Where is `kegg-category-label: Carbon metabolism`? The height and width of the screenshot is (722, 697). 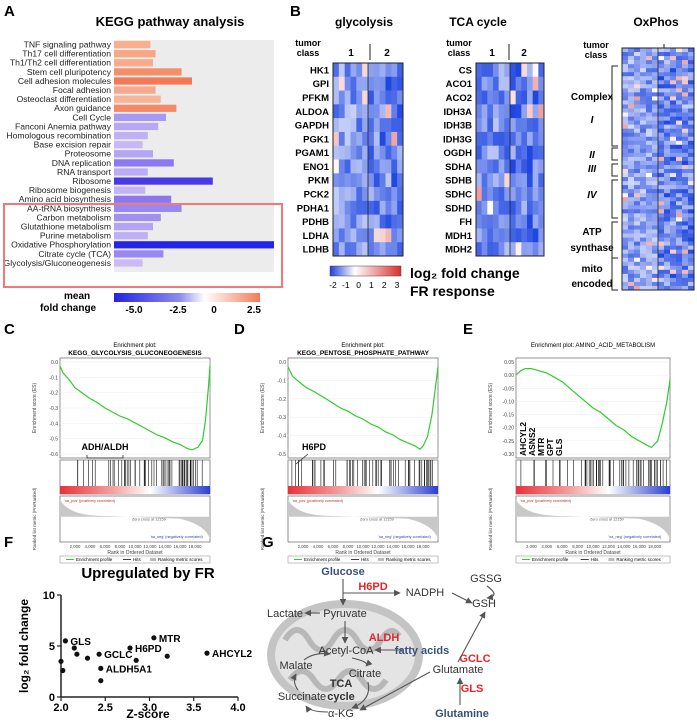
kegg-category-label: Carbon metabolism is located at coordinates (73, 217).